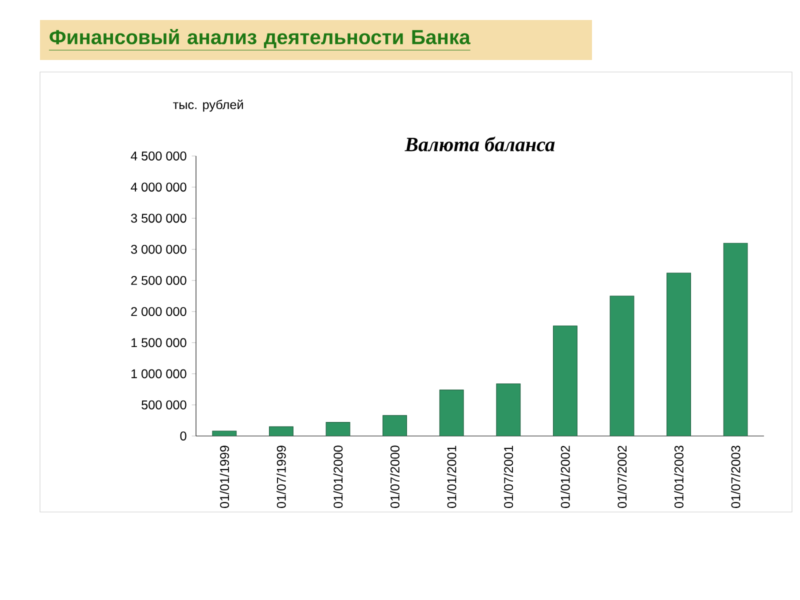 Image resolution: width=800 pixels, height=600 pixels. Describe the element at coordinates (159, 343) in the screenshot. I see `y-tick-label: 1 500 000` at that location.